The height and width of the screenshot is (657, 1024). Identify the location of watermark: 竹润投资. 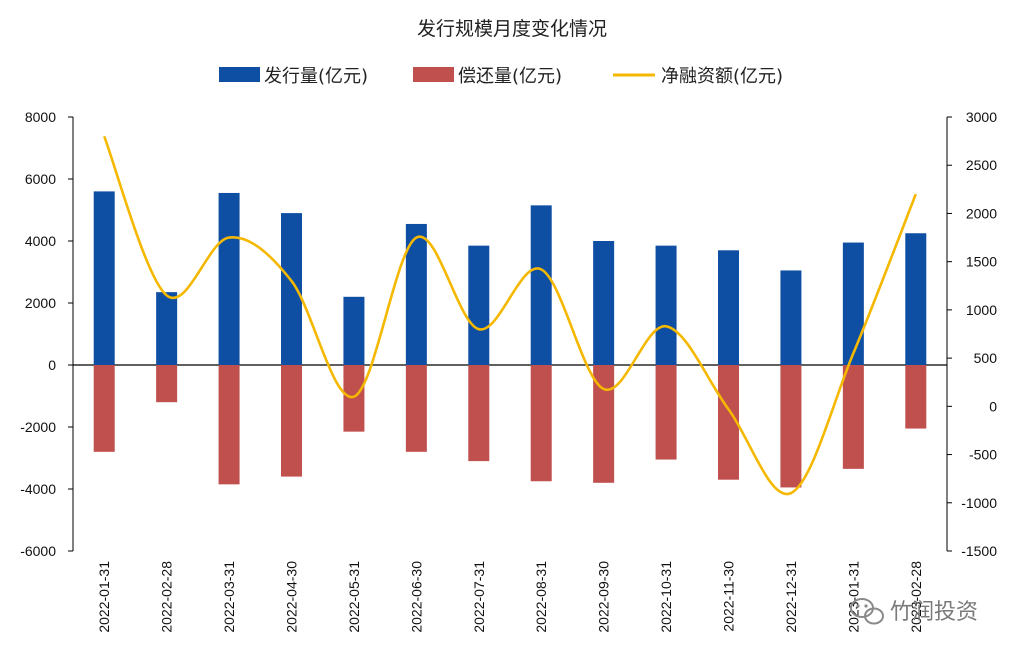
(914, 611).